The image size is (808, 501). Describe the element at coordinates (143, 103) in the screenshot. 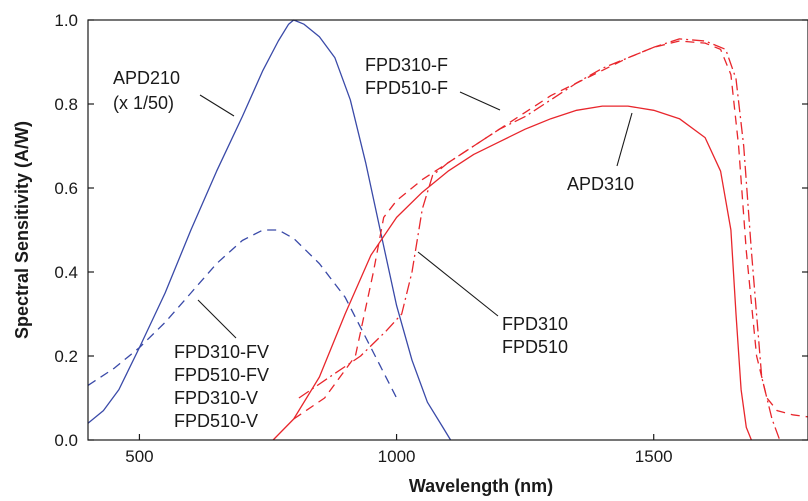

I see `annotation-apd210-line2: (x 1/50)` at that location.